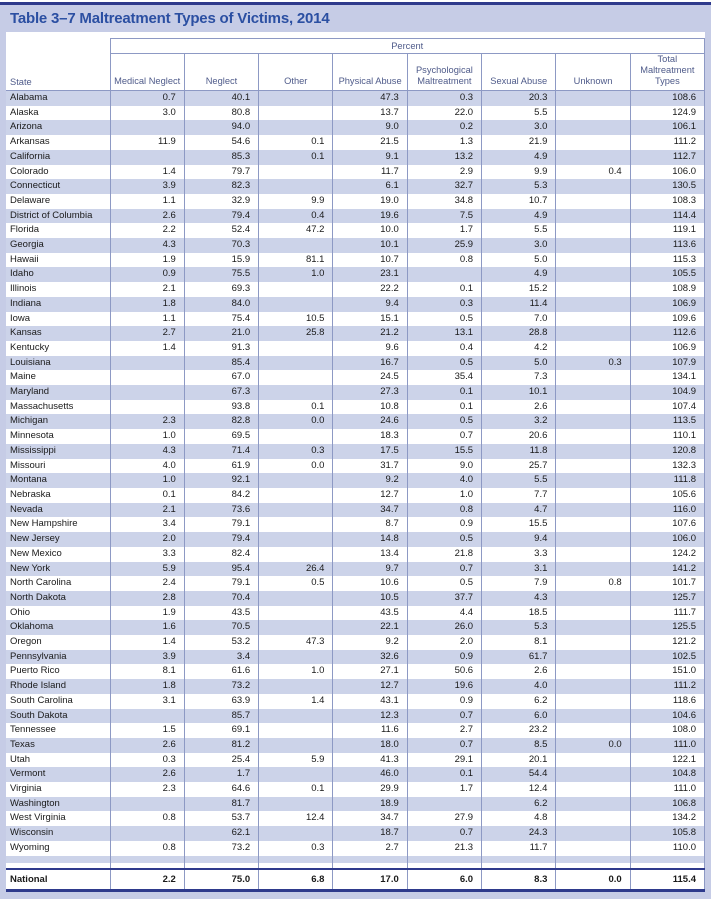  What do you see at coordinates (356, 672) in the screenshot?
I see `table-row: Puerto Rico 8.1 61.6 1.0 27.1 50.6 2.6 151.0` at bounding box center [356, 672].